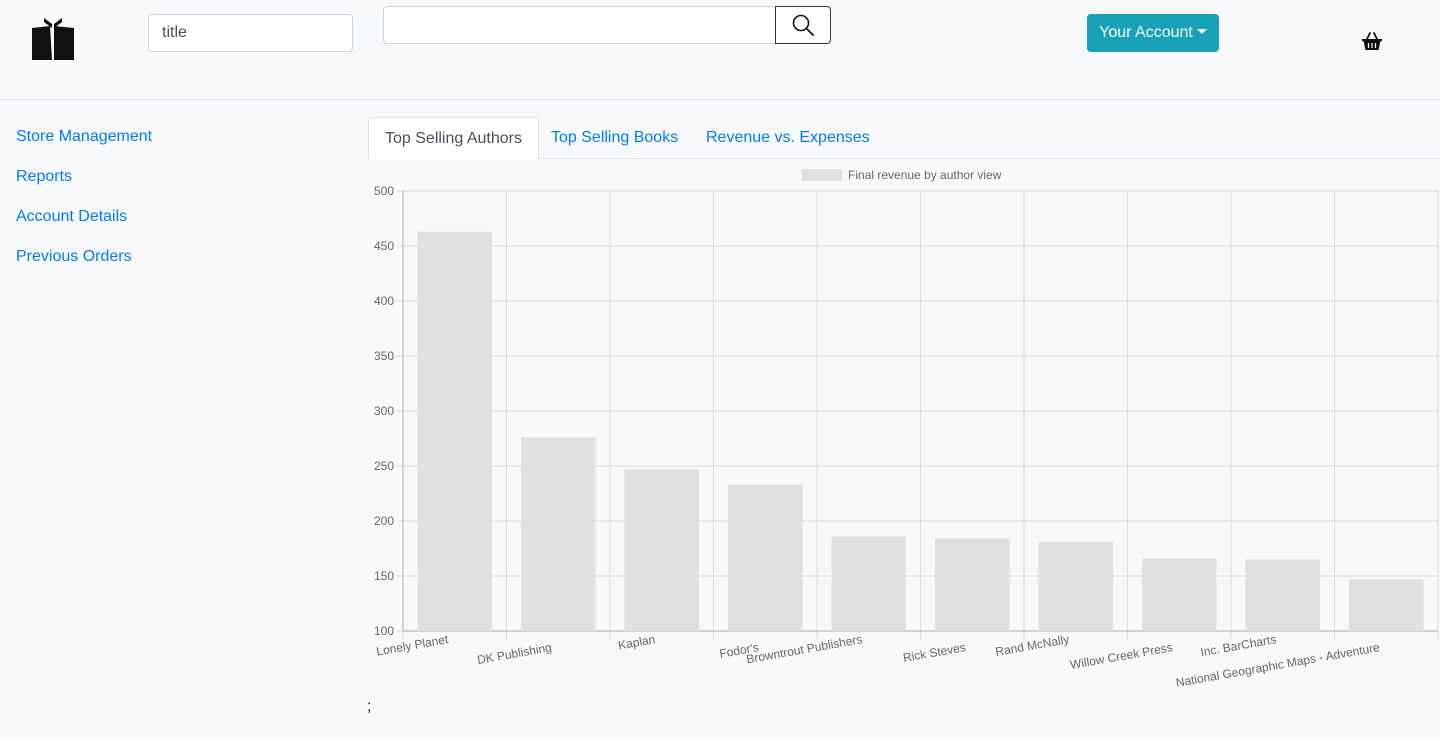 This screenshot has width=1440, height=739. I want to click on y-tick-label: 300, so click(384, 411).